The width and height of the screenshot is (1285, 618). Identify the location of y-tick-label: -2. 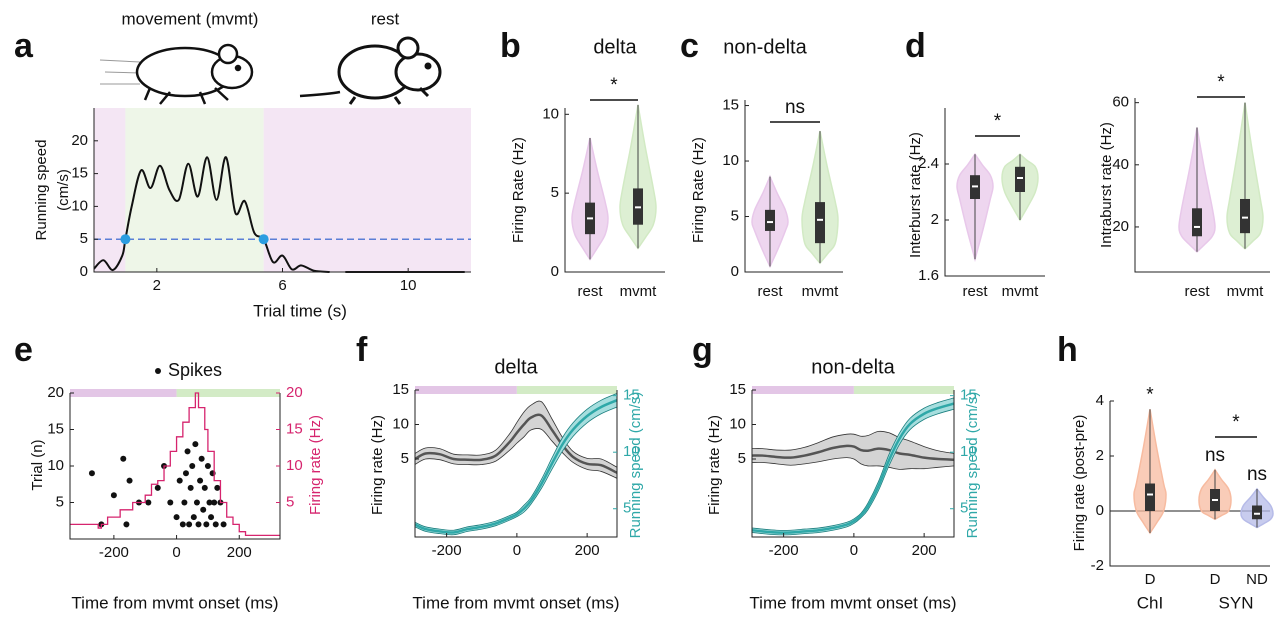
(1097, 565).